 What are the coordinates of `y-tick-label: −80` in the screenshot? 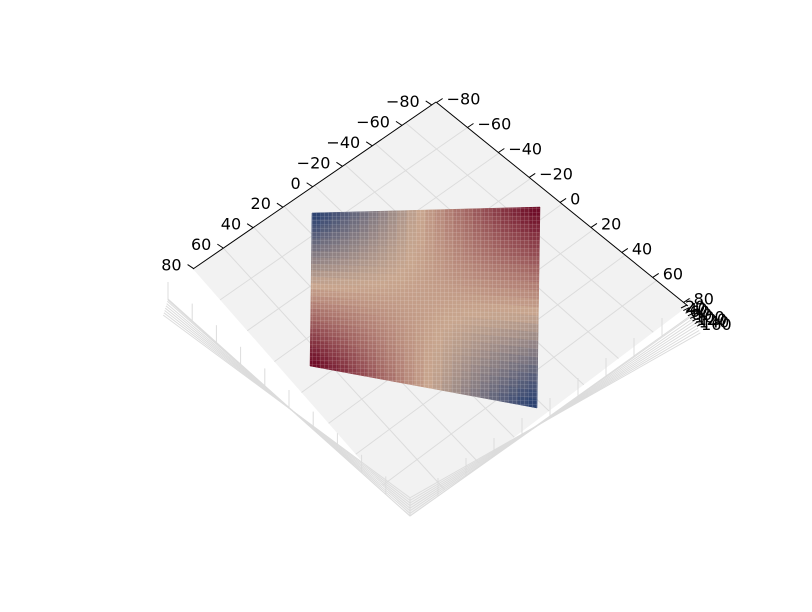 It's located at (464, 98).